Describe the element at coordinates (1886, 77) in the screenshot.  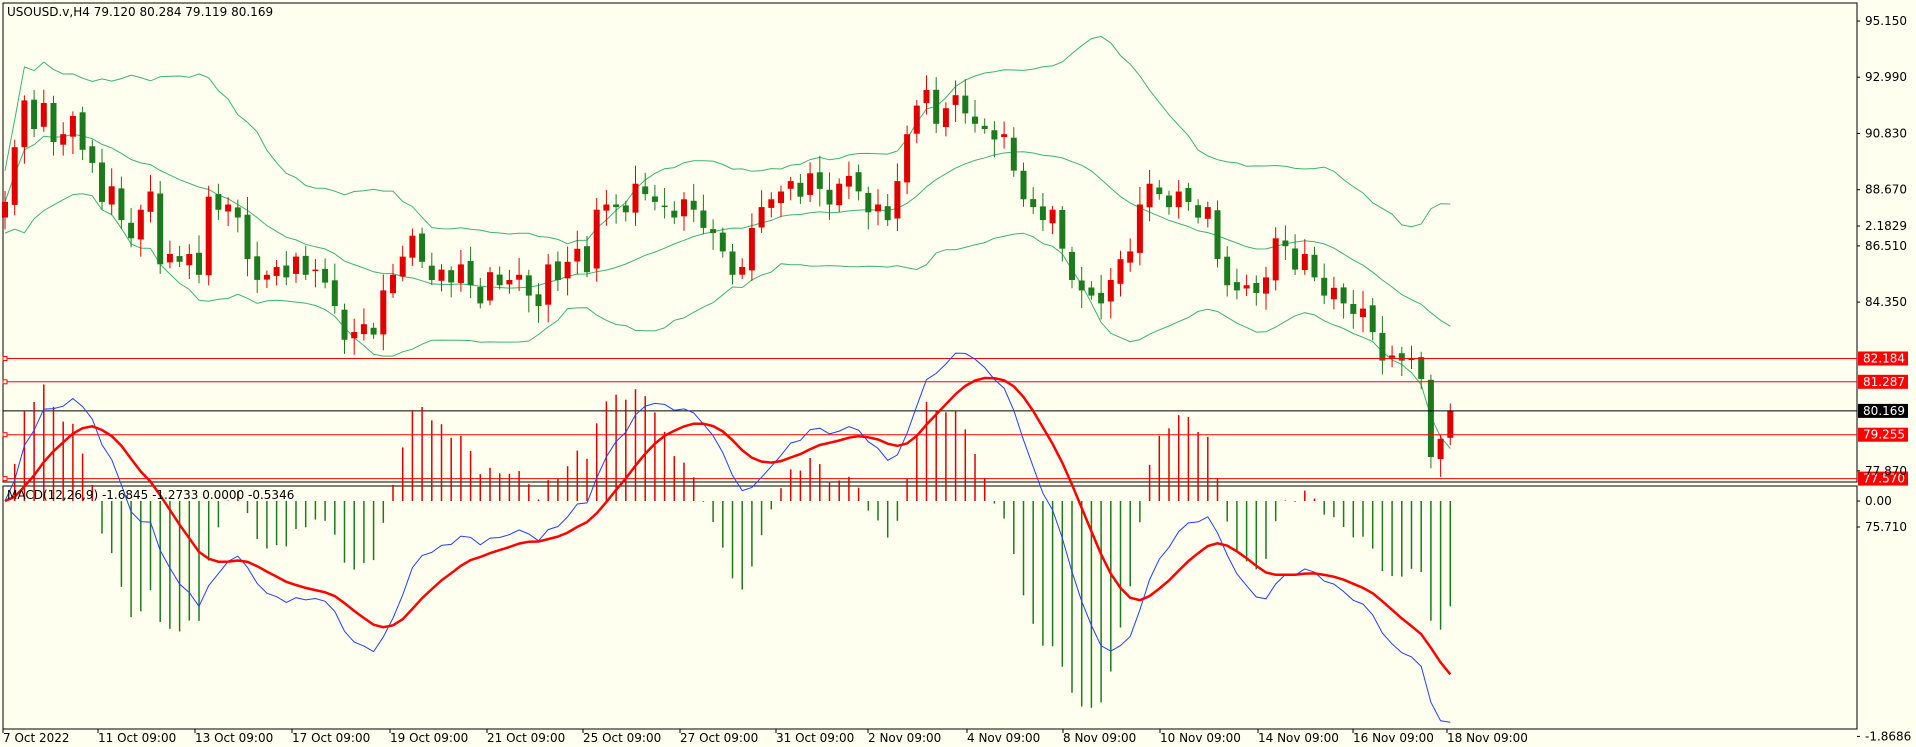
I see `price-tick-label: 92.990` at that location.